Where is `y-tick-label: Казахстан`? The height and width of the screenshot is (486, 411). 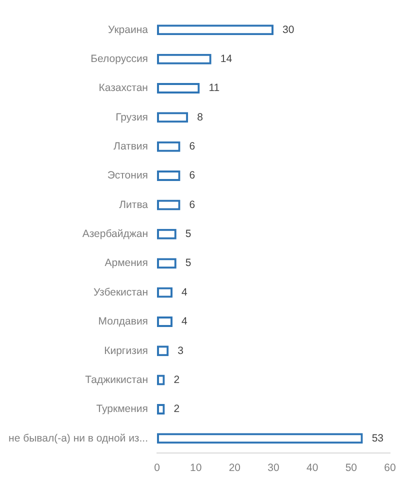
y-tick-label: Казахстан is located at coordinates (123, 88).